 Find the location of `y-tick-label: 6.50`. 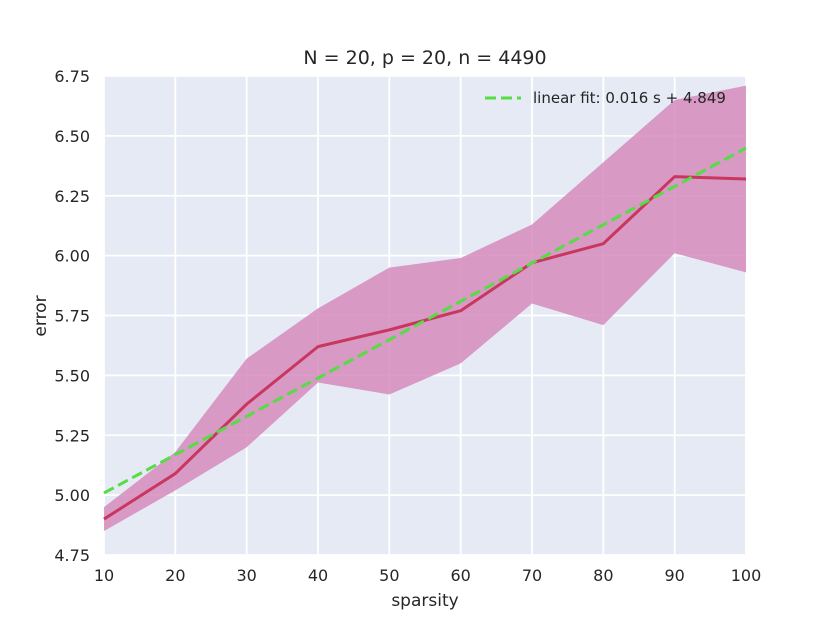

y-tick-label: 6.50 is located at coordinates (72, 136).